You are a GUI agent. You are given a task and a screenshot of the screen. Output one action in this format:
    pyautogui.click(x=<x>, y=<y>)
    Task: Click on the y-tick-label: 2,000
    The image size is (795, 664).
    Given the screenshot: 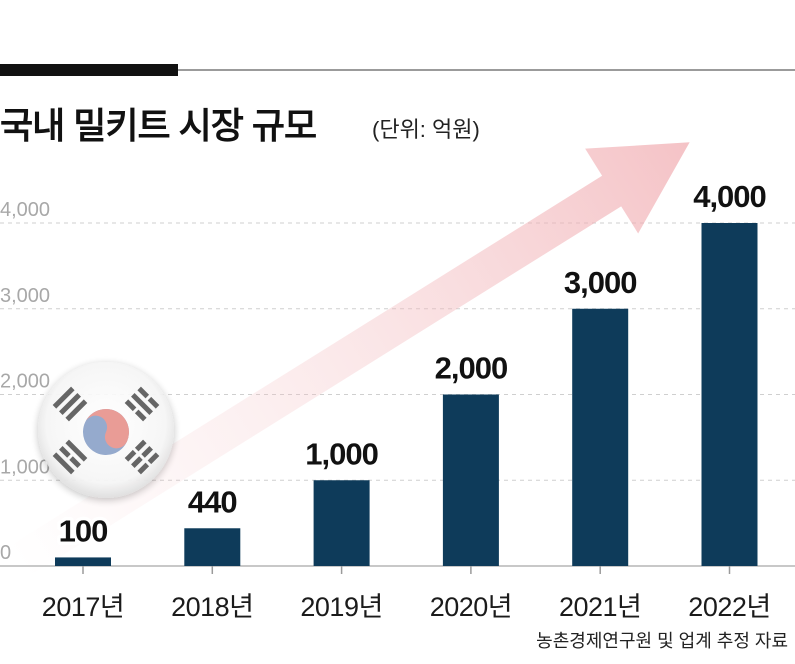 What is the action you would take?
    pyautogui.click(x=25, y=382)
    